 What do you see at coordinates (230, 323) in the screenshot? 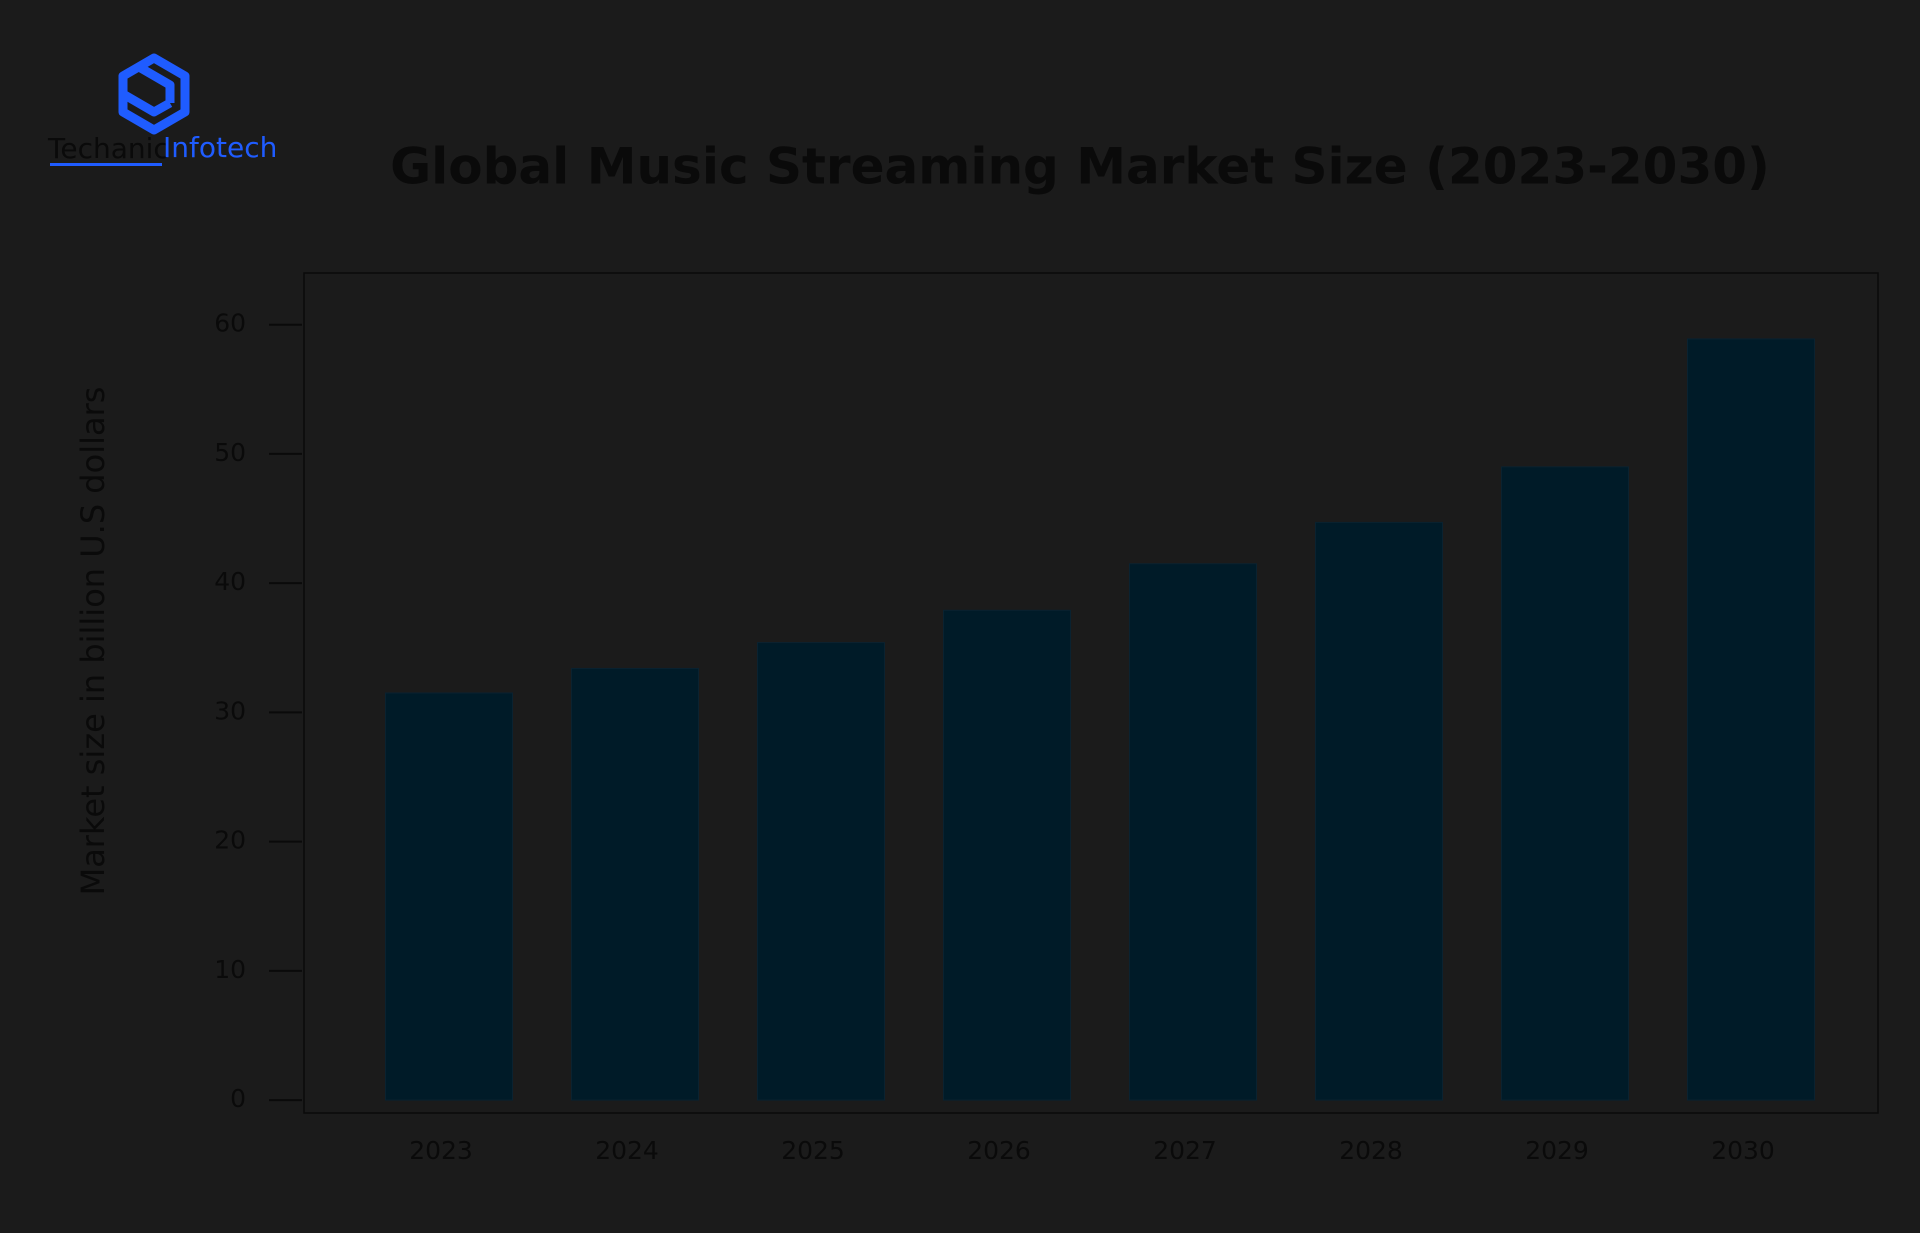
I see `y-tick-label: 60` at bounding box center [230, 323].